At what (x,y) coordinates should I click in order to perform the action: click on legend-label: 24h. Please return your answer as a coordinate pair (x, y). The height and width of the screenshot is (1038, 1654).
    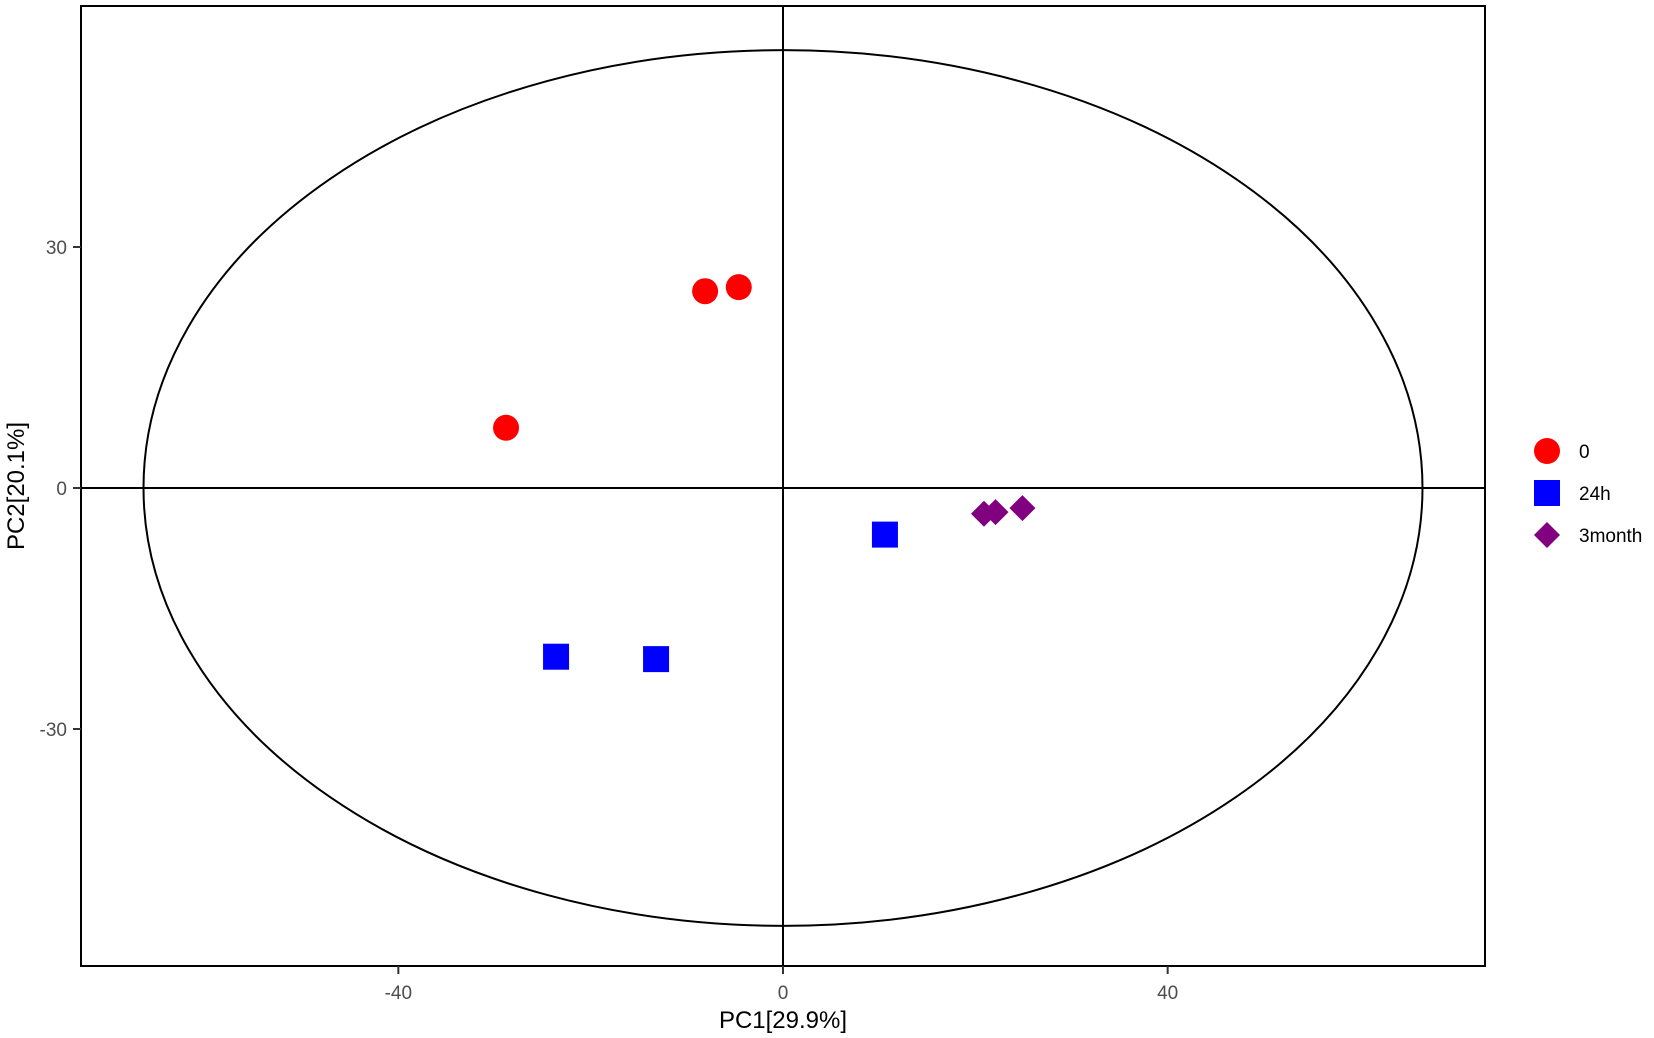
    Looking at the image, I should click on (1595, 494).